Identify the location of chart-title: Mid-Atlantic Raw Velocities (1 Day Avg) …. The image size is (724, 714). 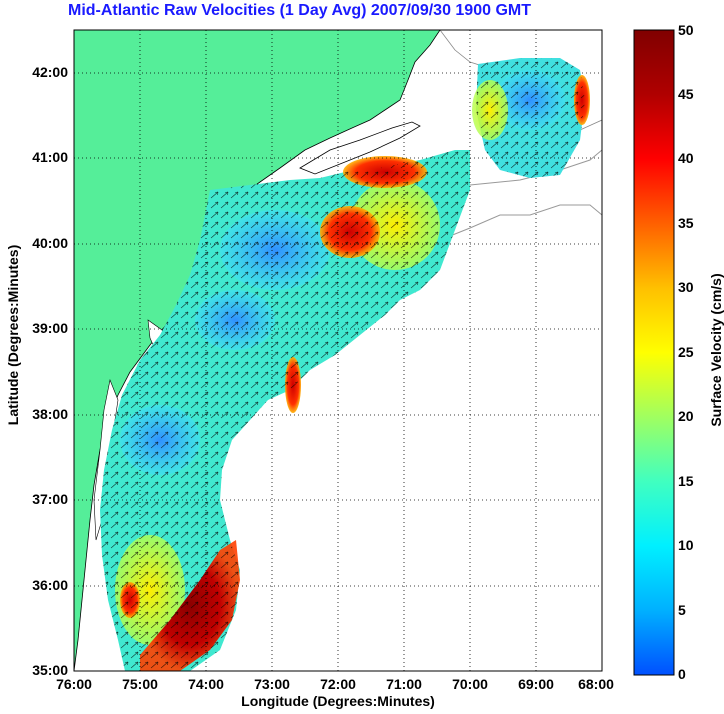
(299, 10).